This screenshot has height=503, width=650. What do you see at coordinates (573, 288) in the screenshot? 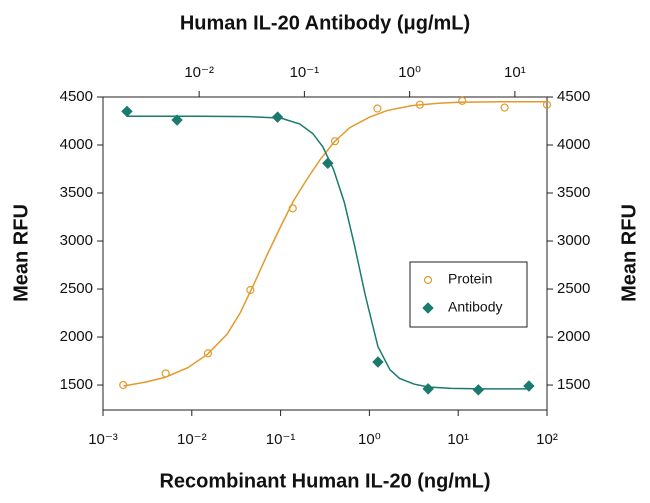
I see `y2-tick-label: 2500` at bounding box center [573, 288].